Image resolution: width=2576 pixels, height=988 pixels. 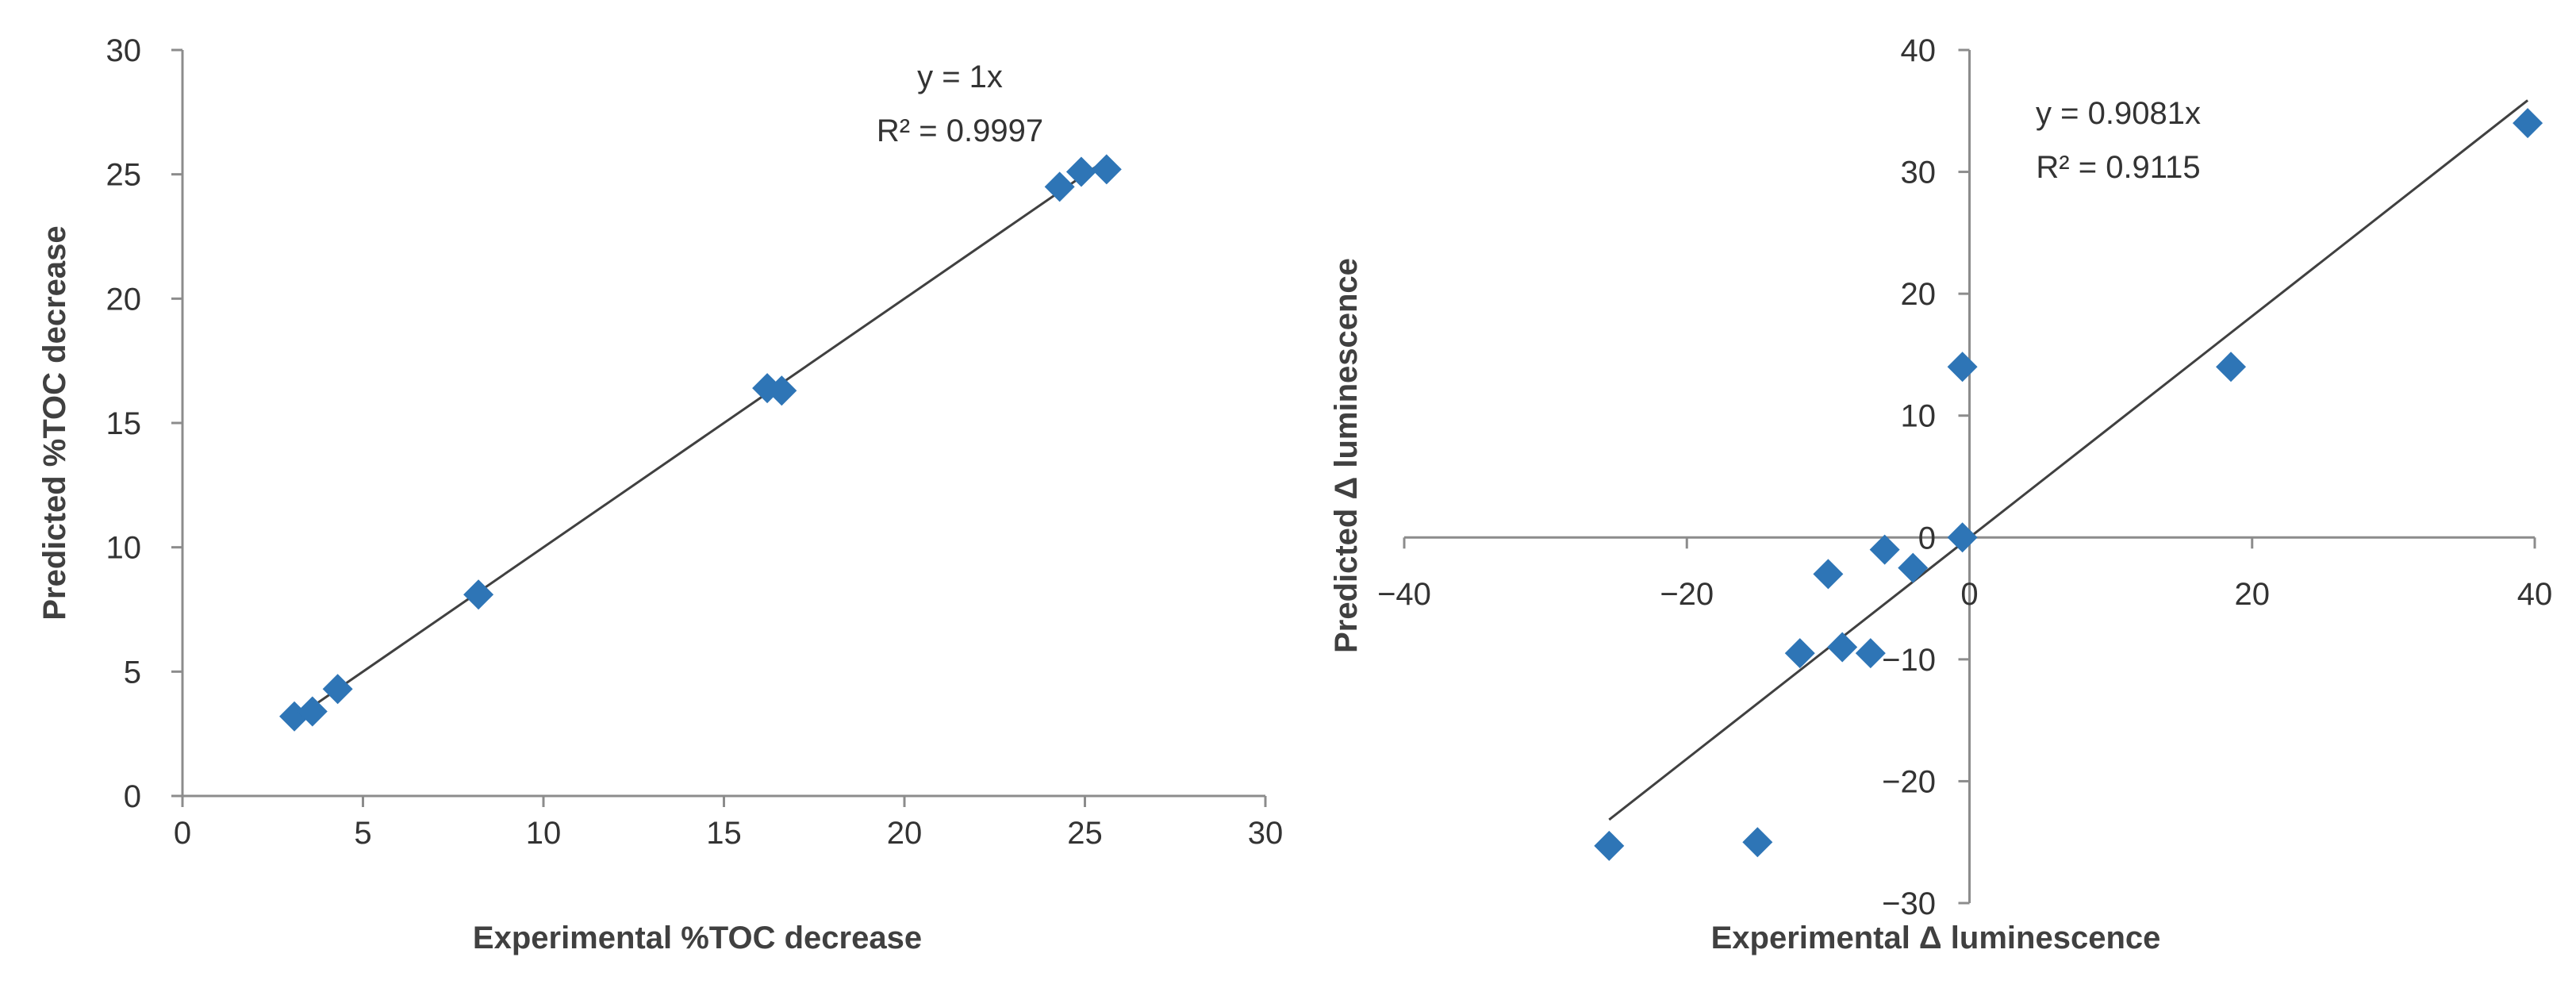 What do you see at coordinates (960, 130) in the screenshot?
I see `r-squared-label: R² = 0.9997` at bounding box center [960, 130].